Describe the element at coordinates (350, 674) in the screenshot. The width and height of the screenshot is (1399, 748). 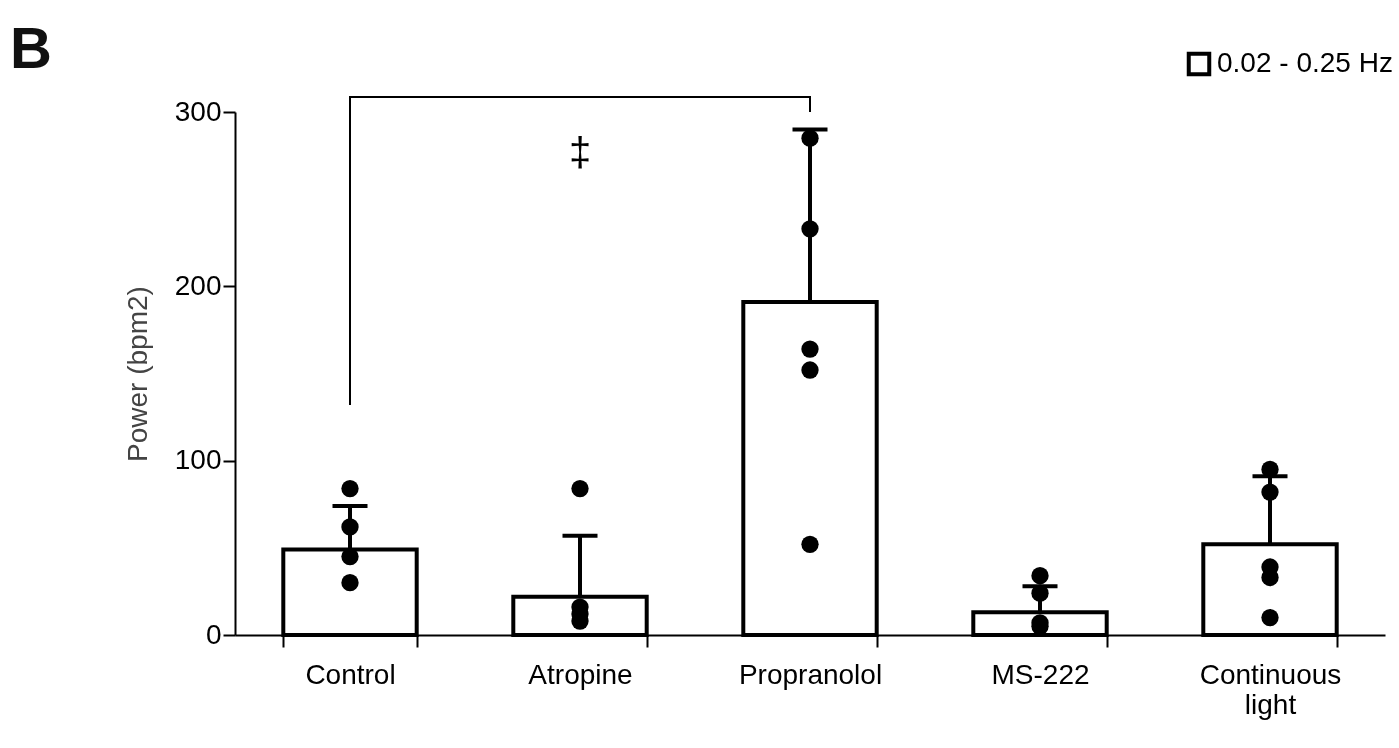
I see `x-tick-label: Control` at that location.